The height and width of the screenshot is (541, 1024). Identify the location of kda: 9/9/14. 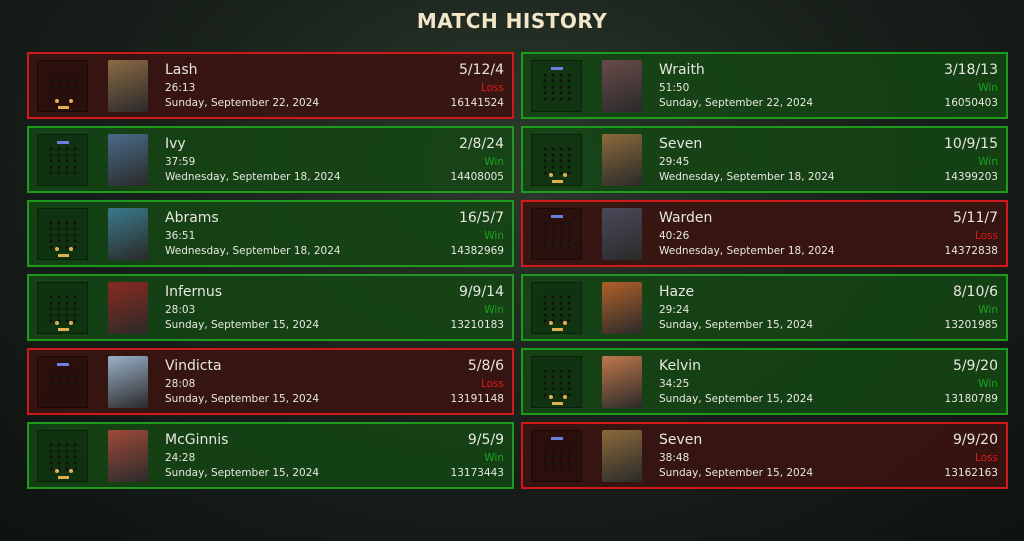
(481, 292).